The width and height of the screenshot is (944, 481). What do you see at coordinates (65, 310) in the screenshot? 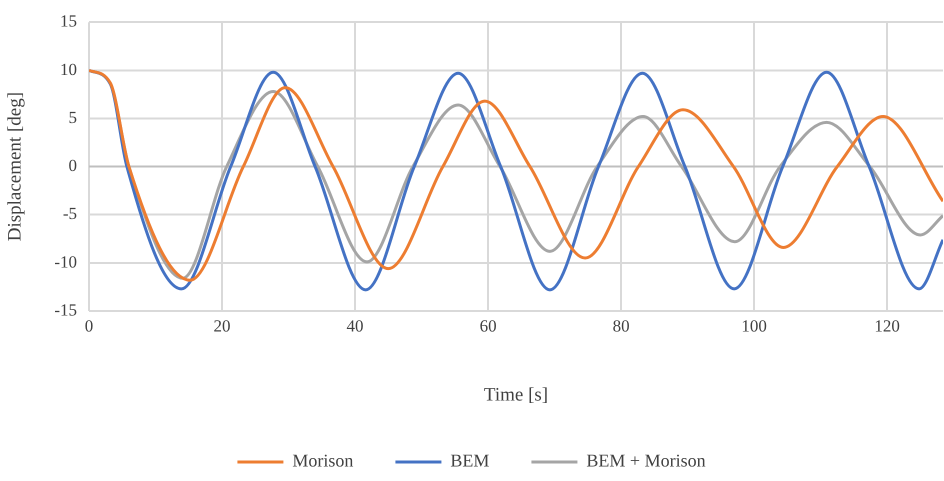
I see `y-tick-label: -15` at bounding box center [65, 310].